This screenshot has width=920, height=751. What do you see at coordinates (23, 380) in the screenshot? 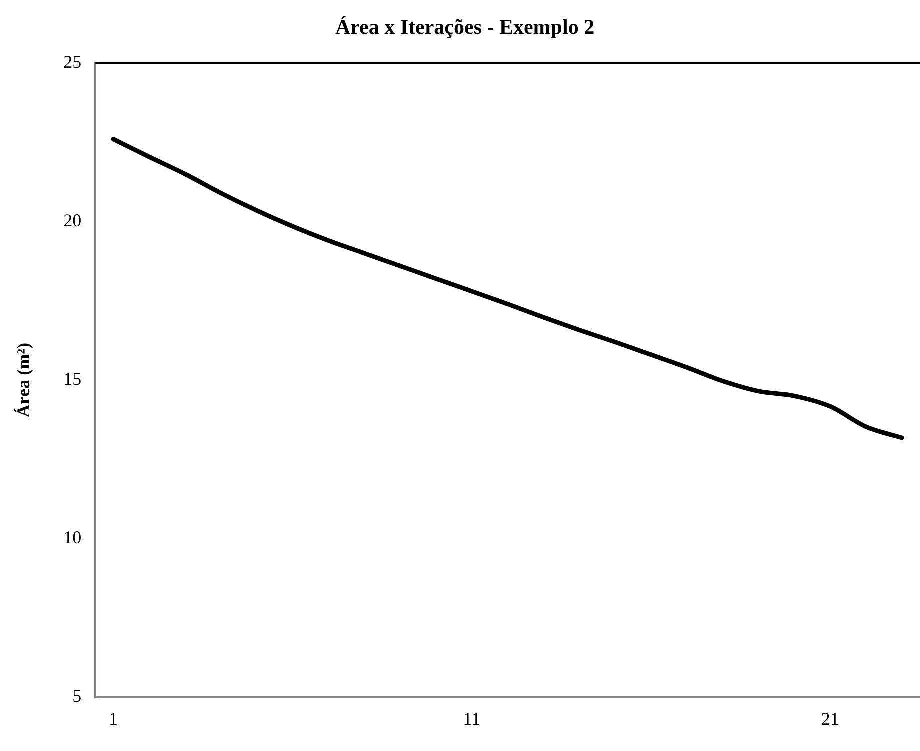
I see `y-axis-title: Área (m²)` at bounding box center [23, 380].